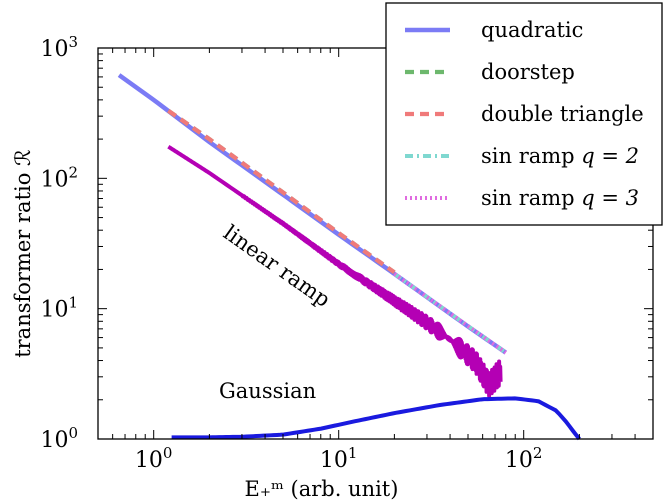 This screenshot has width=665, height=500. Describe the element at coordinates (277, 265) in the screenshot. I see `linear-ramp-label: linear ramp` at that location.